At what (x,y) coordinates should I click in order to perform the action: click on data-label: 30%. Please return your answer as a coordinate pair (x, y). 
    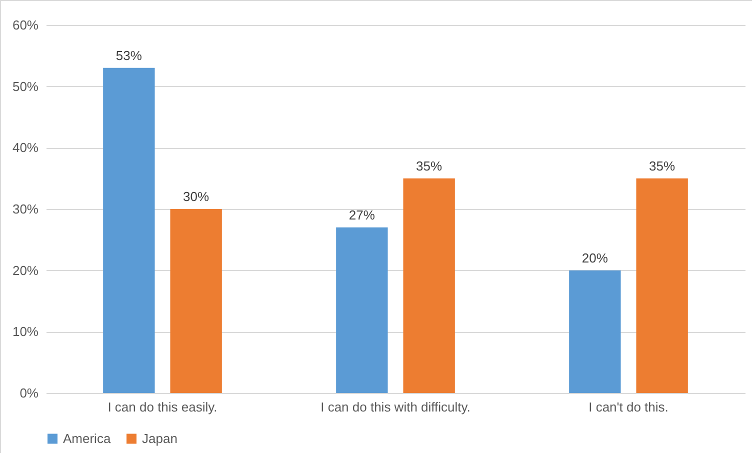
    Looking at the image, I should click on (196, 196).